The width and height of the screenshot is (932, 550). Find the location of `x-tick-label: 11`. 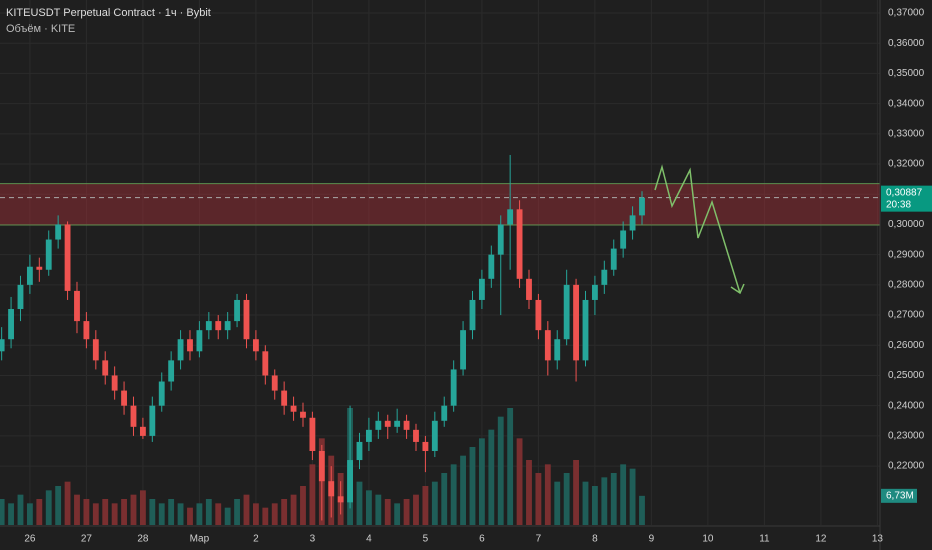

x-tick-label: 11 is located at coordinates (764, 539).